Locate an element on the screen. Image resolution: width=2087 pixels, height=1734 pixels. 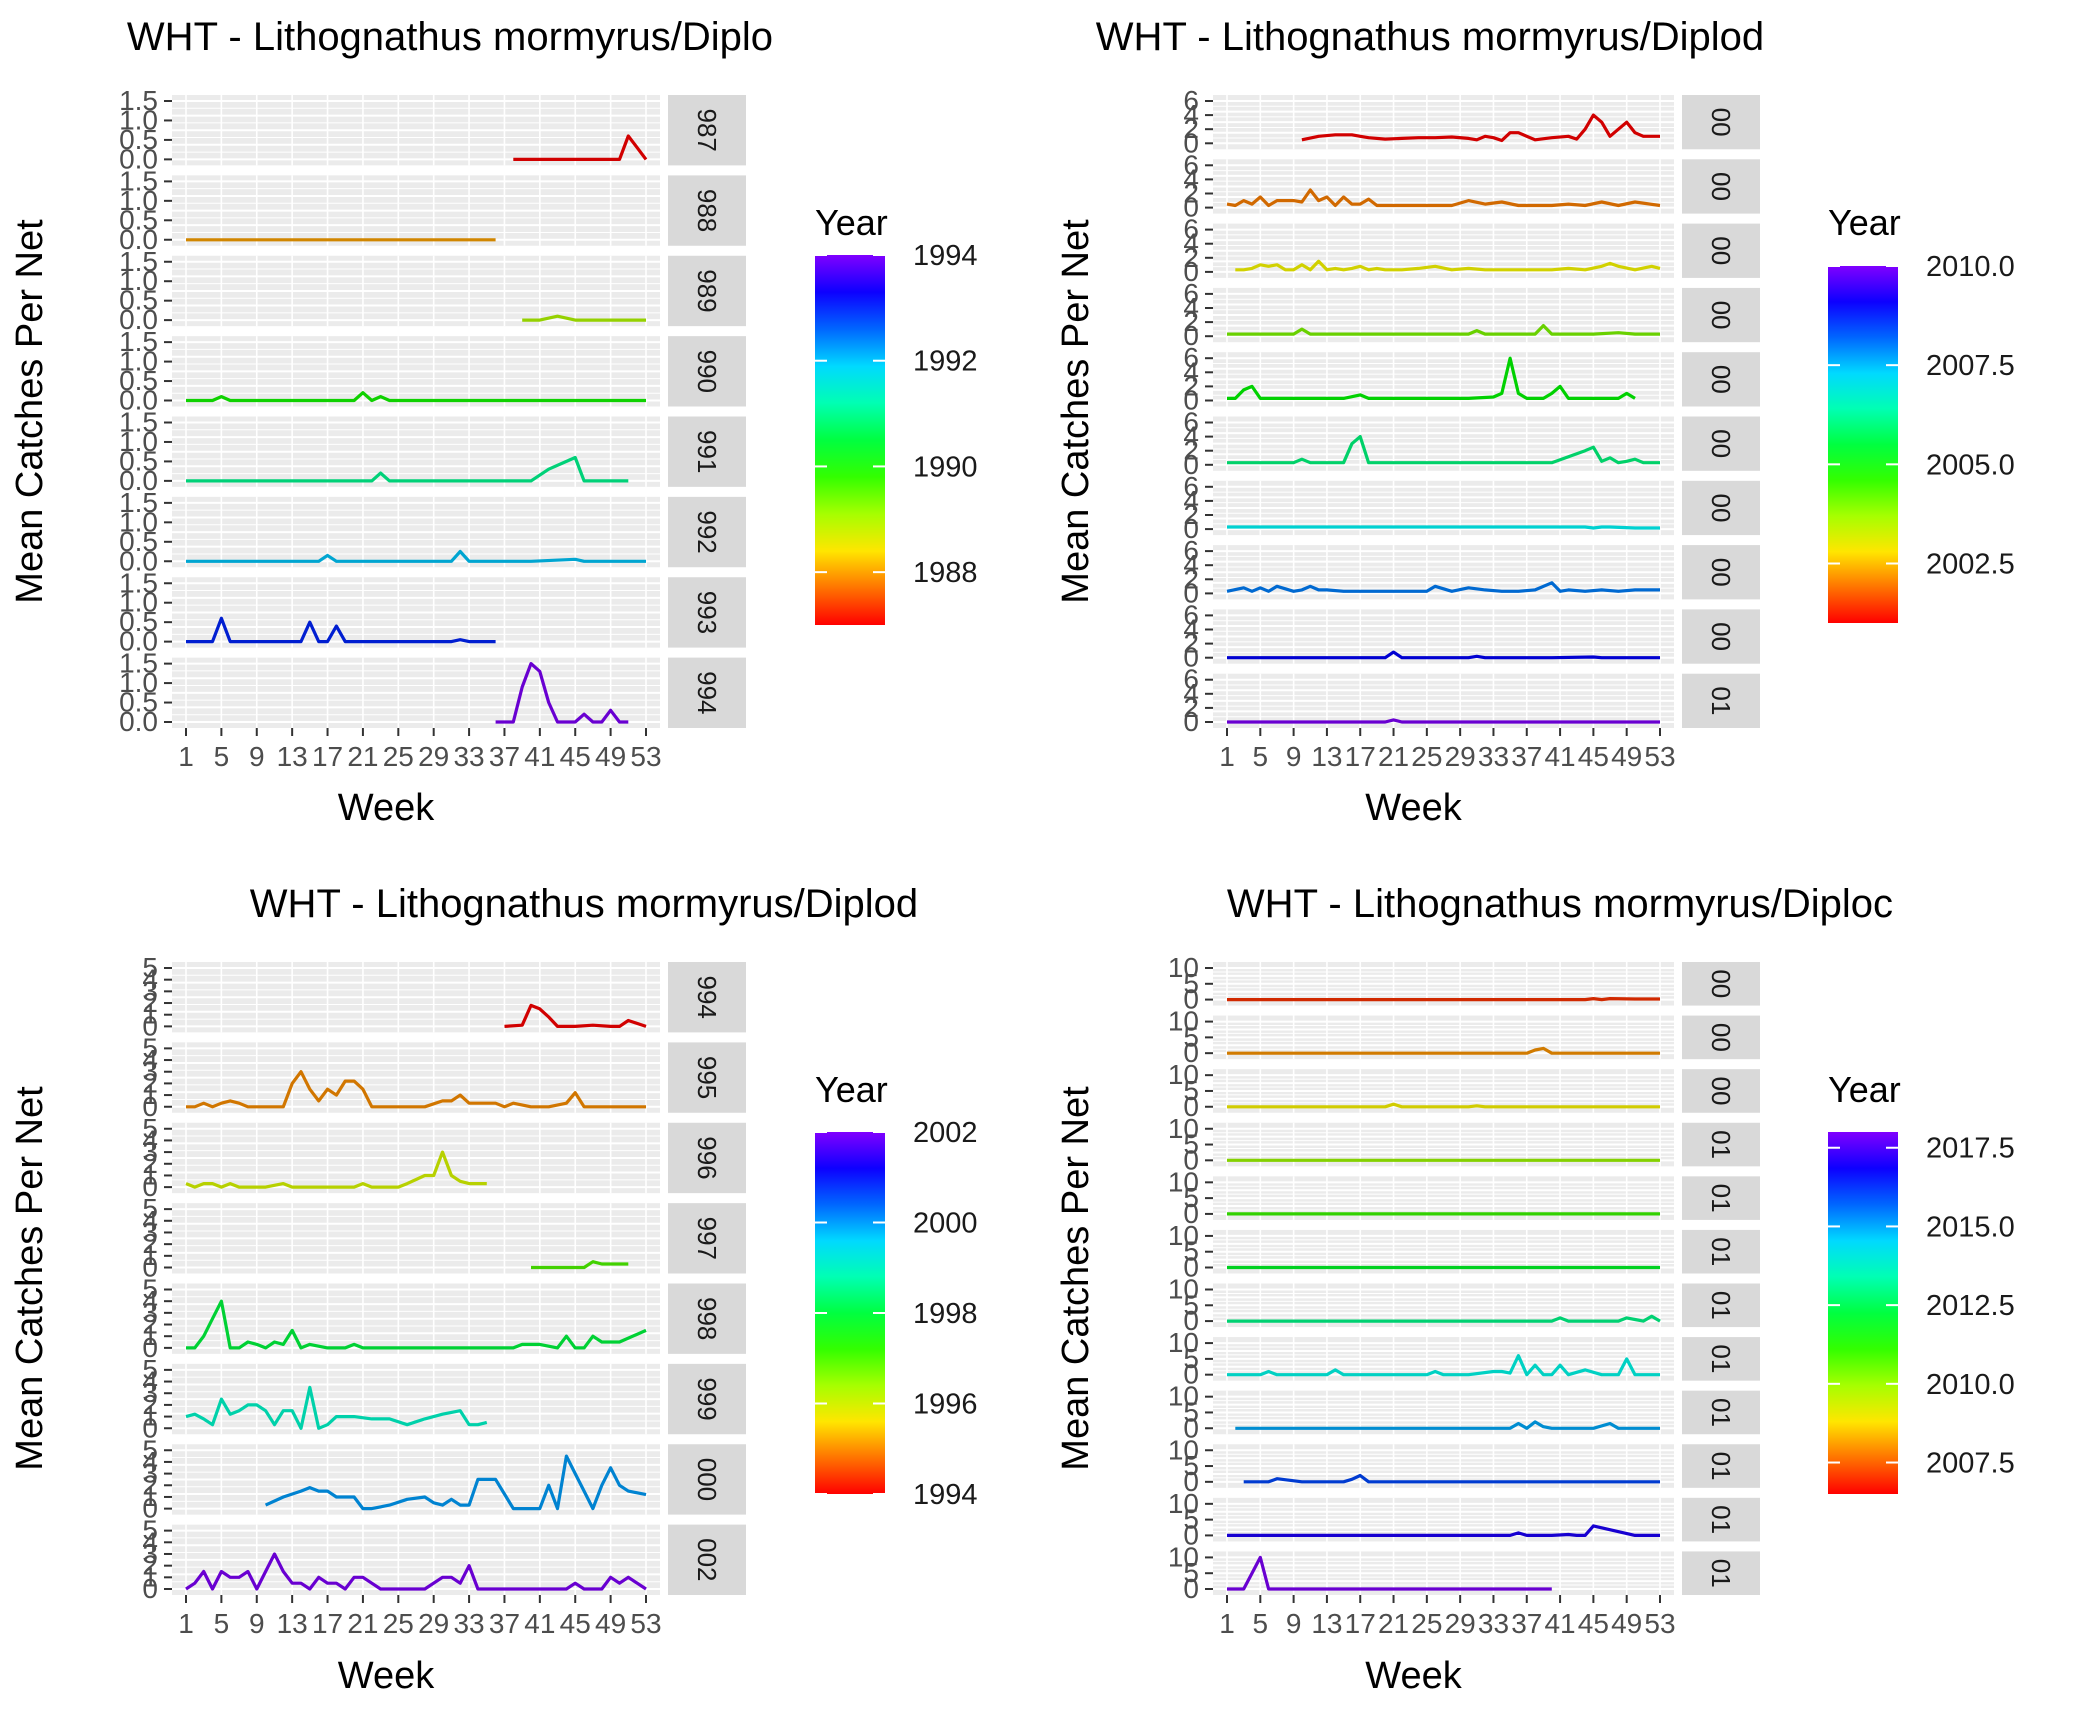
y-tick-label: 2 is located at coordinates (1191, 450).